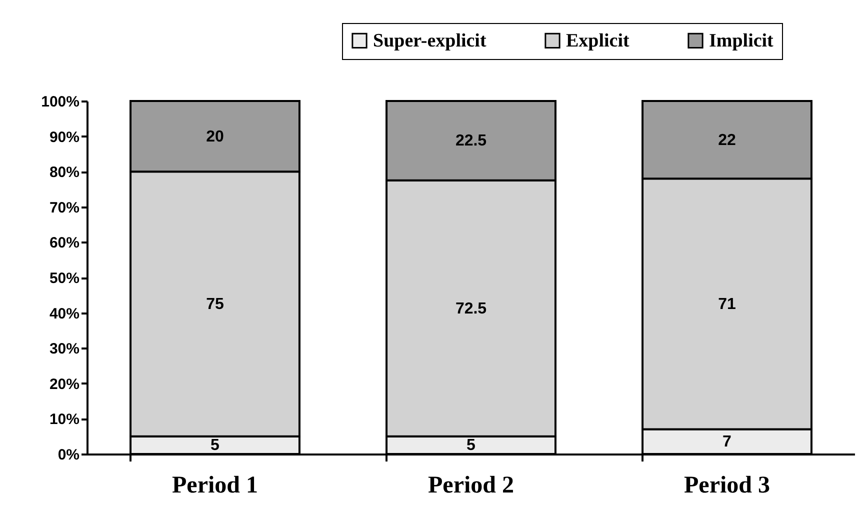 Image resolution: width=856 pixels, height=506 pixels. What do you see at coordinates (727, 442) in the screenshot?
I see `data-label: 7` at bounding box center [727, 442].